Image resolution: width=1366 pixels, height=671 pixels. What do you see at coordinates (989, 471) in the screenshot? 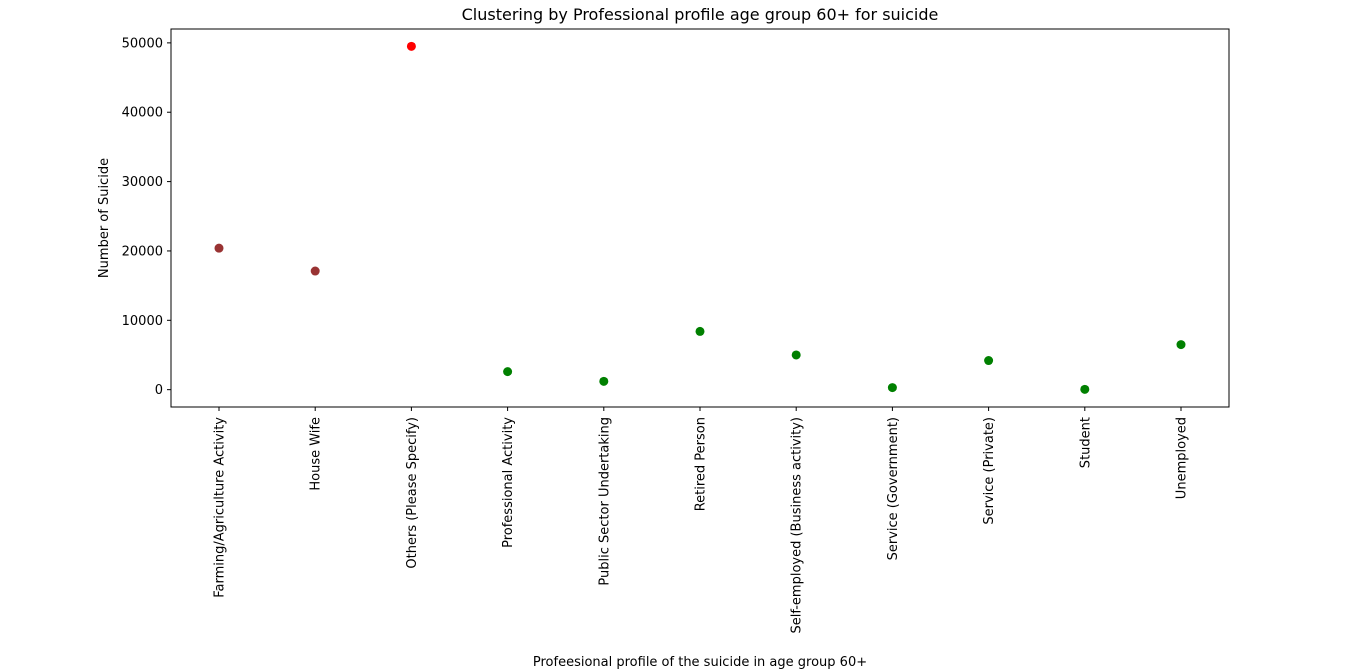
I see `x-tick-label: Service (Private)` at bounding box center [989, 471].